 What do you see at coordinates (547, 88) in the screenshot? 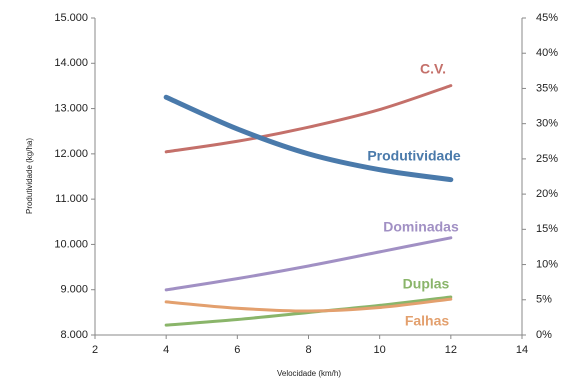
I see `y2-tick-label: 35%` at bounding box center [547, 88].